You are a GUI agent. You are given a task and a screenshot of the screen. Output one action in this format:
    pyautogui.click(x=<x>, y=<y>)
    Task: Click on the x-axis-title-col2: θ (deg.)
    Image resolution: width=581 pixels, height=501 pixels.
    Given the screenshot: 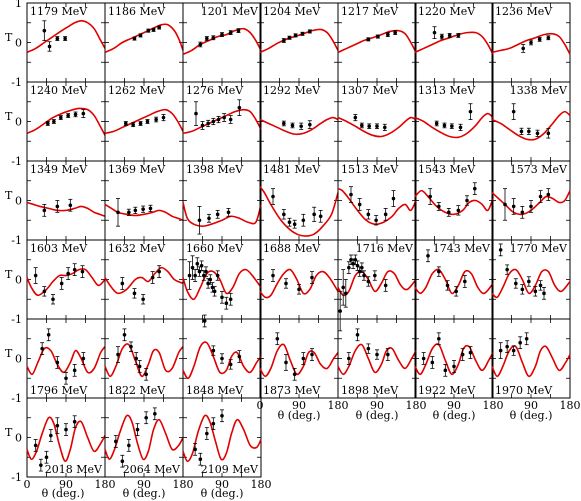 What is the action you would take?
    pyautogui.click(x=222, y=493)
    